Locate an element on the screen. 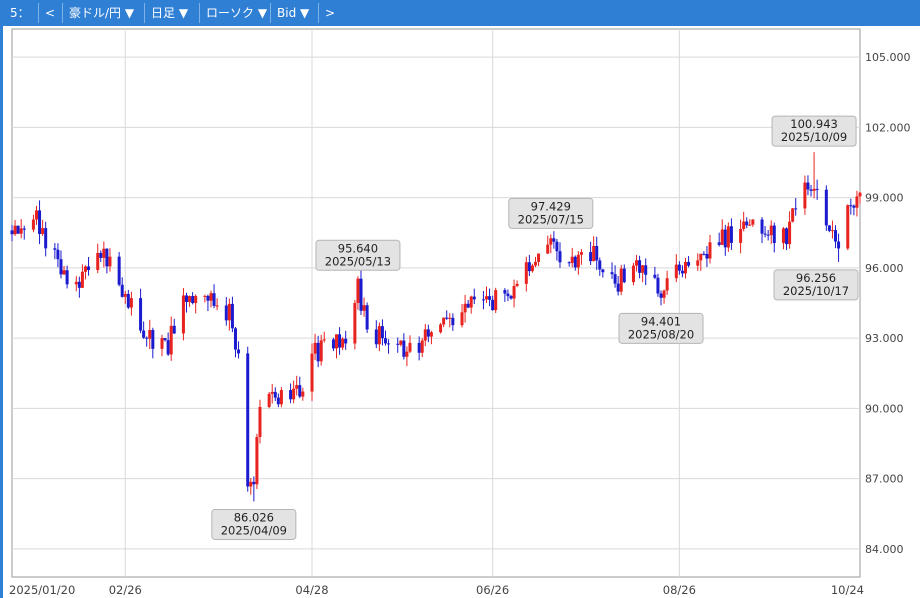 The height and width of the screenshot is (598, 920). y-tick-label: 84.000 is located at coordinates (884, 549).